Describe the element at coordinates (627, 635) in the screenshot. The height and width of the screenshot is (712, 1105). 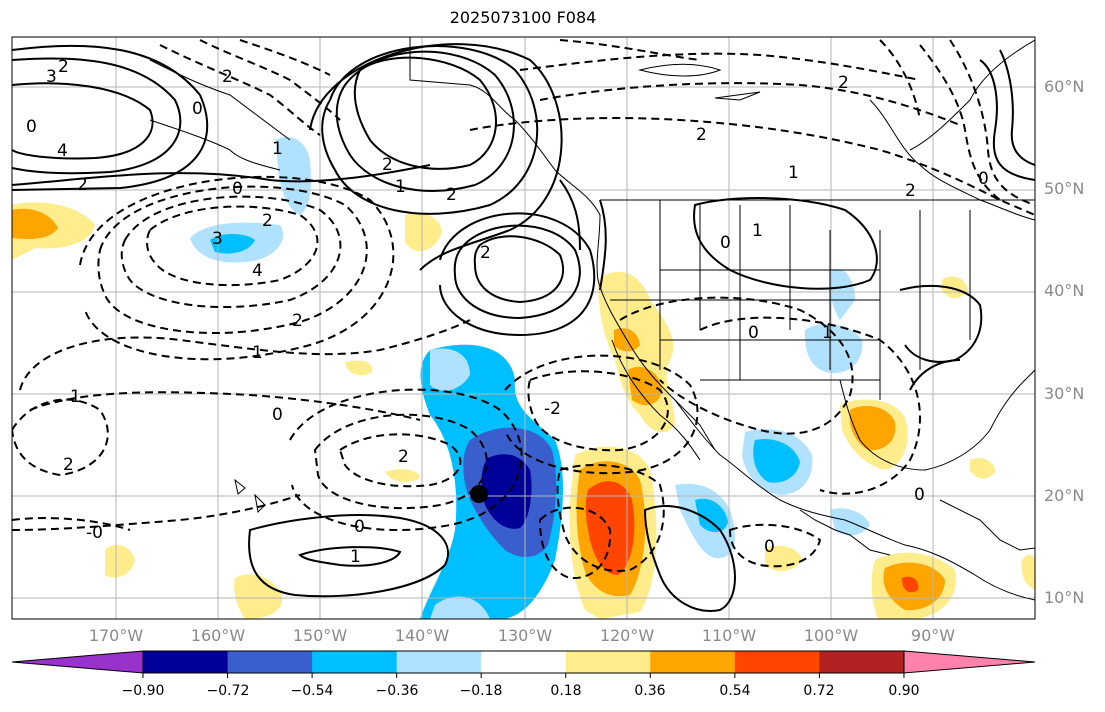
I see `lon-label: 120°W` at that location.